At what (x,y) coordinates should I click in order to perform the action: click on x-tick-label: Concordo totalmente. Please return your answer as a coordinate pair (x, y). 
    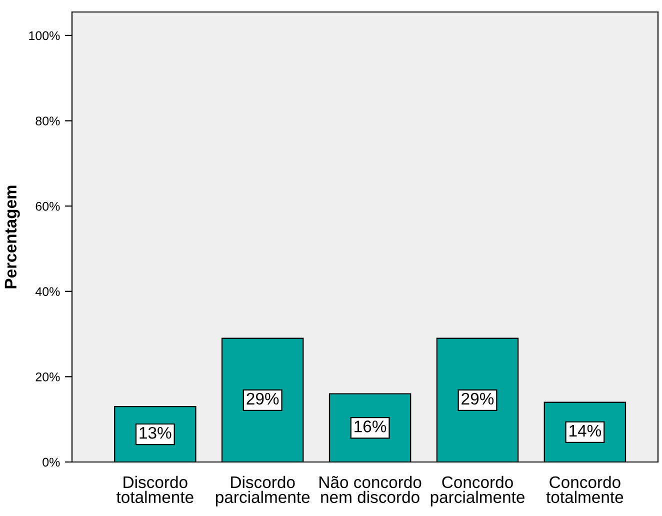
    Looking at the image, I should click on (585, 490).